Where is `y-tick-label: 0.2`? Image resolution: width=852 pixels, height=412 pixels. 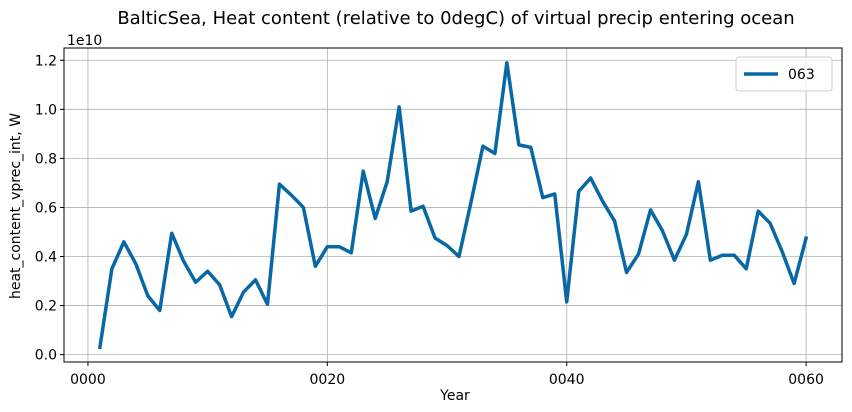 y-tick-label: 0.2 is located at coordinates (46, 307).